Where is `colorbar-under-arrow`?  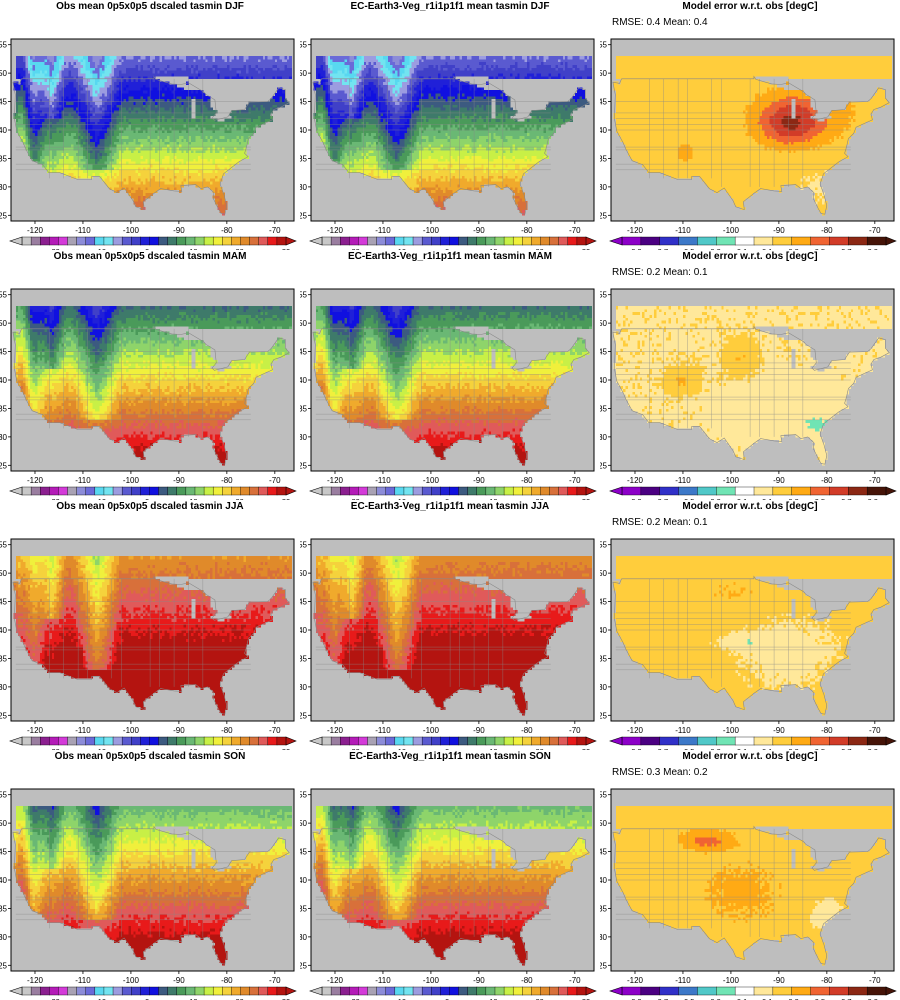 colorbar-under-arrow is located at coordinates (316, 741).